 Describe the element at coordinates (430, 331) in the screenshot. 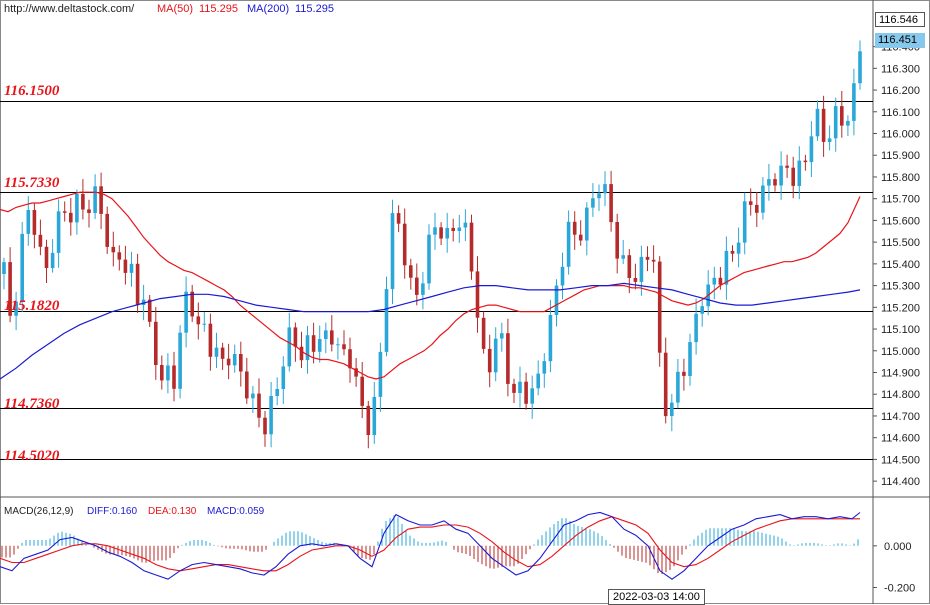

I see `ma200-line` at that location.